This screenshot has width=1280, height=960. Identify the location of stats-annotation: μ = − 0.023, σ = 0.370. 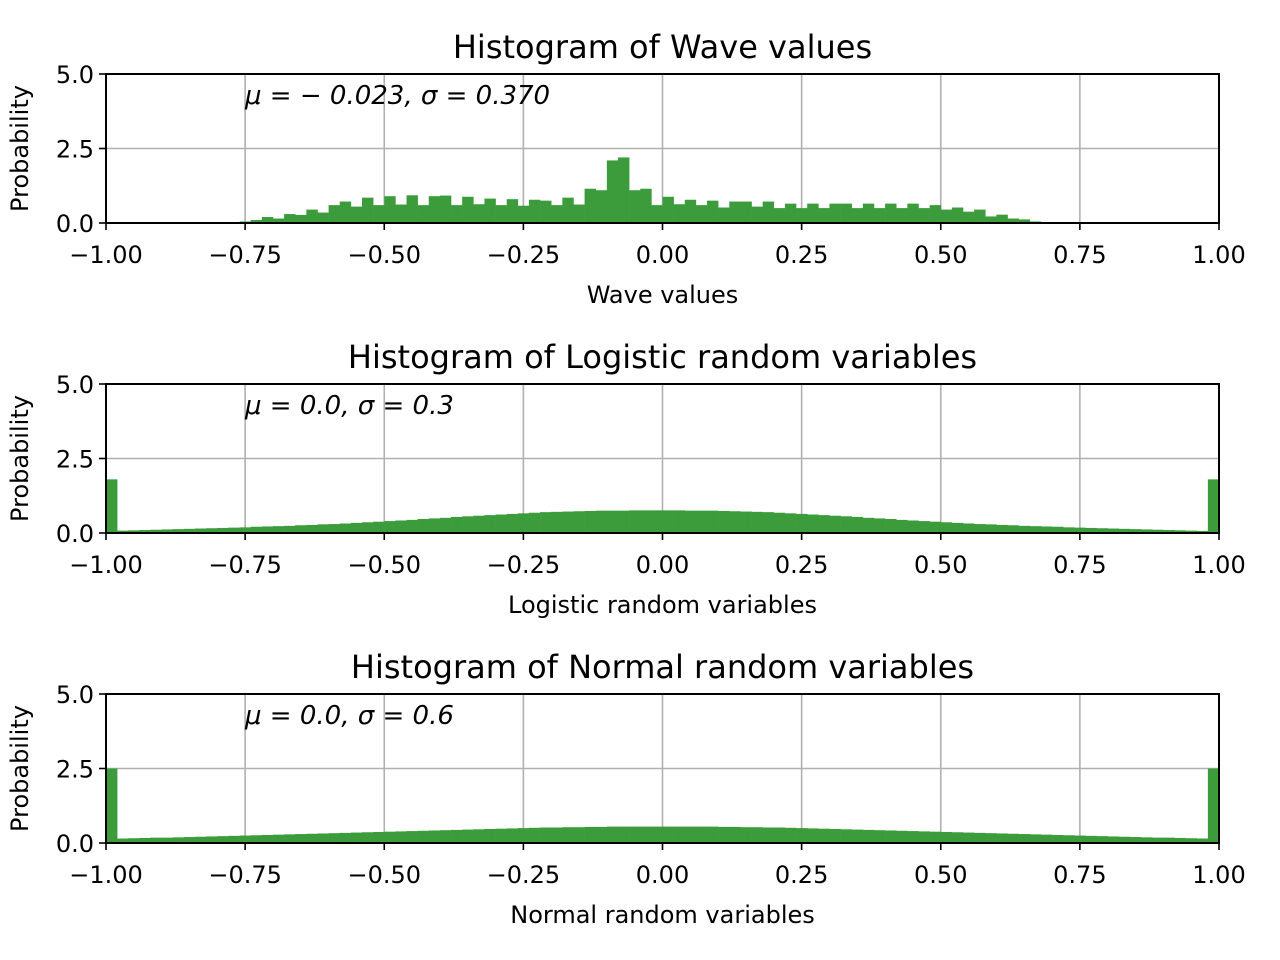
(397, 96).